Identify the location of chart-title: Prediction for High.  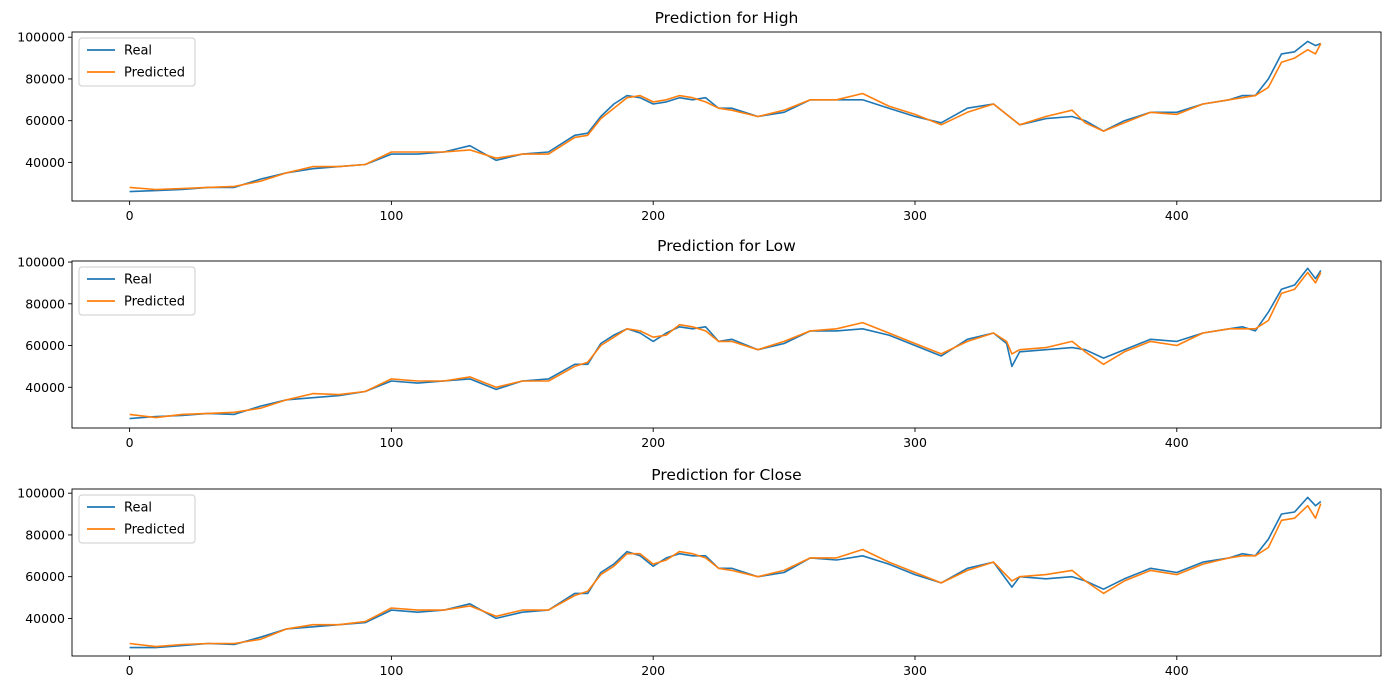
(727, 18).